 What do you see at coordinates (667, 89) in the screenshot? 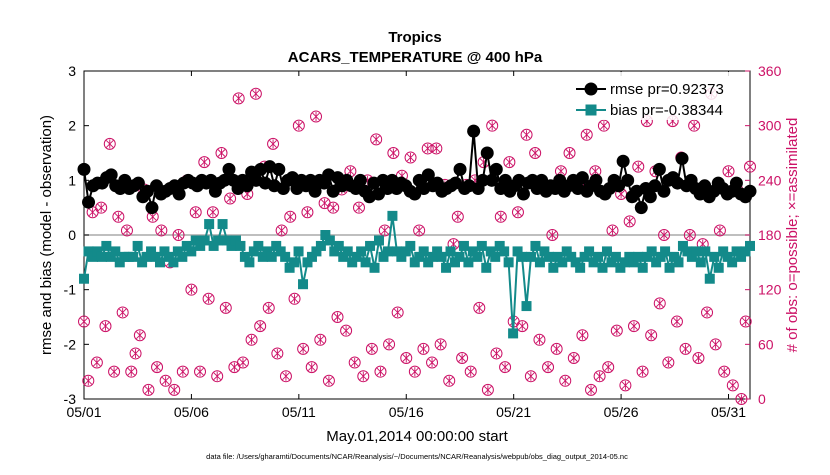
I see `legend-rmse-label: rmse pr=0.92373` at bounding box center [667, 89].